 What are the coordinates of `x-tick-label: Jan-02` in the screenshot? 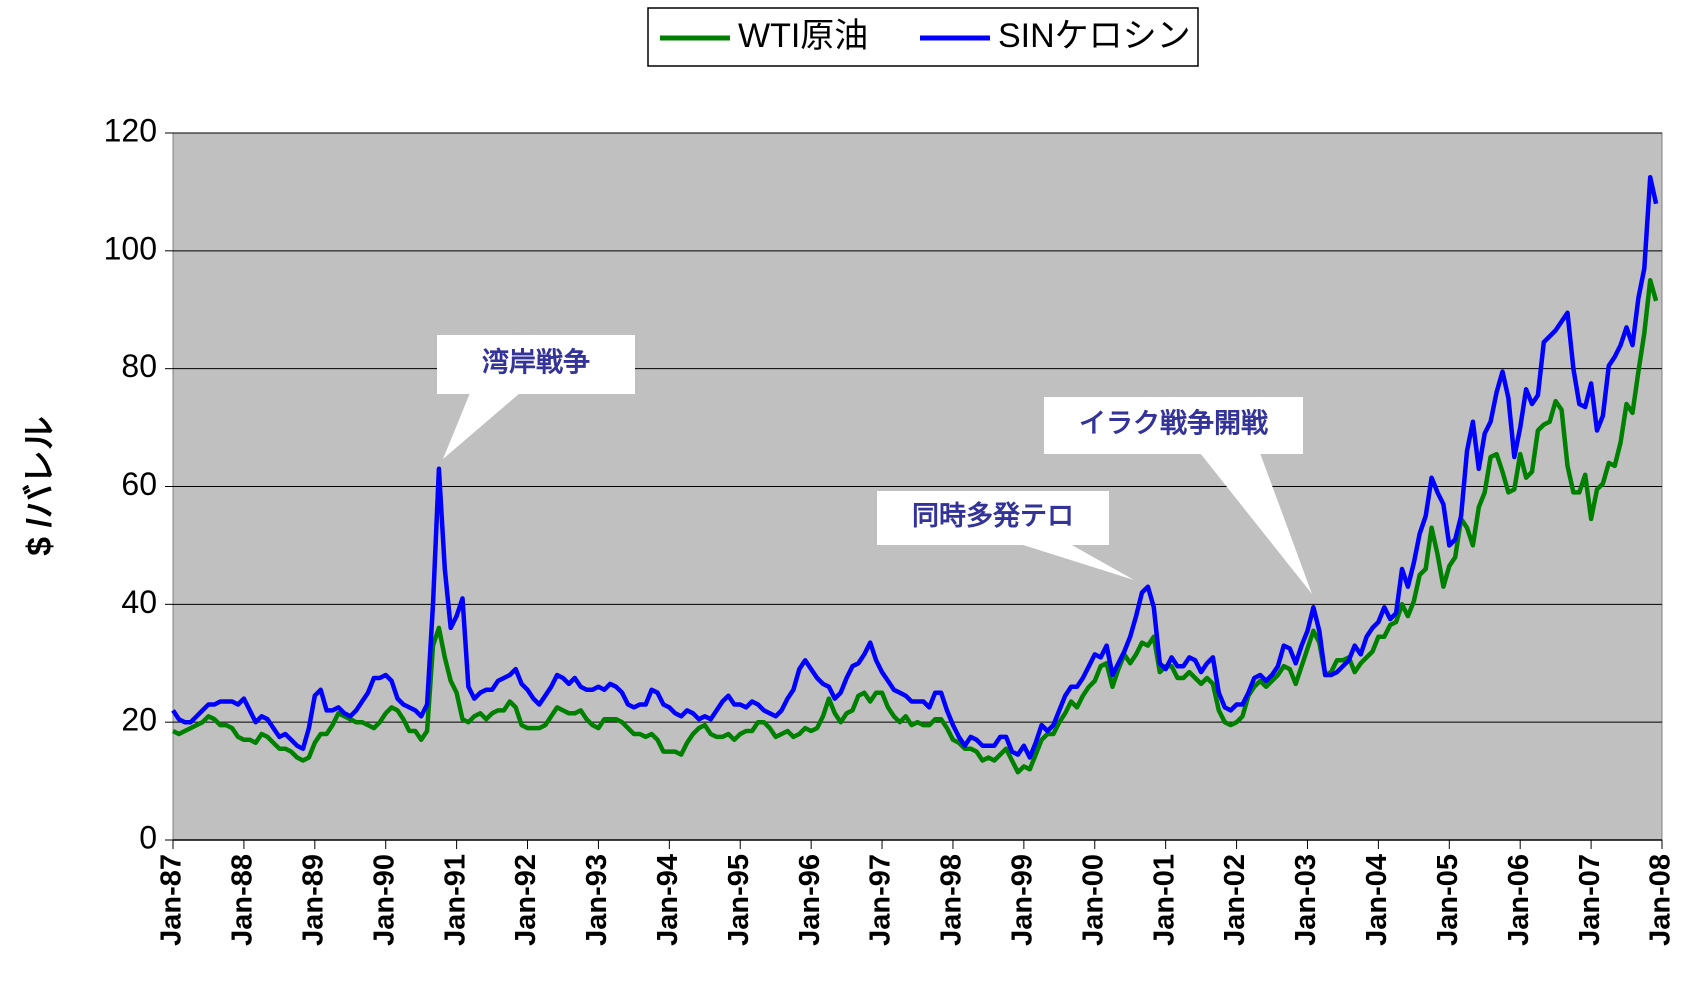 It's located at (1235, 900).